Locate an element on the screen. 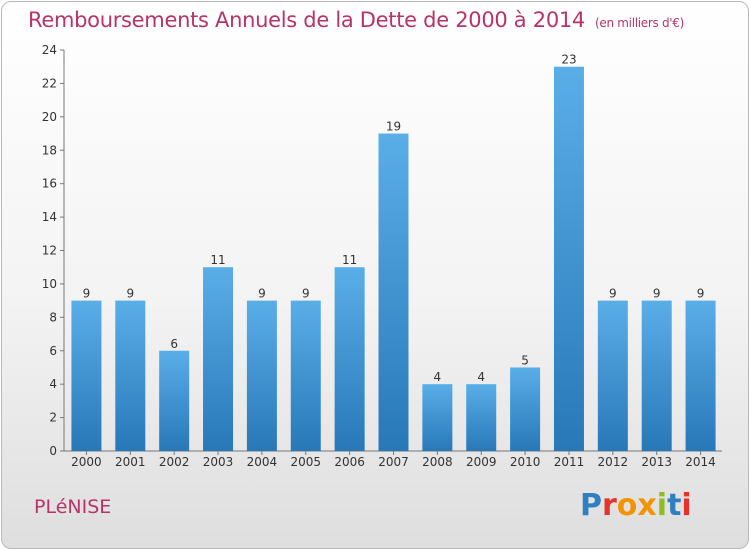  value-label-2009: 4 is located at coordinates (481, 377).